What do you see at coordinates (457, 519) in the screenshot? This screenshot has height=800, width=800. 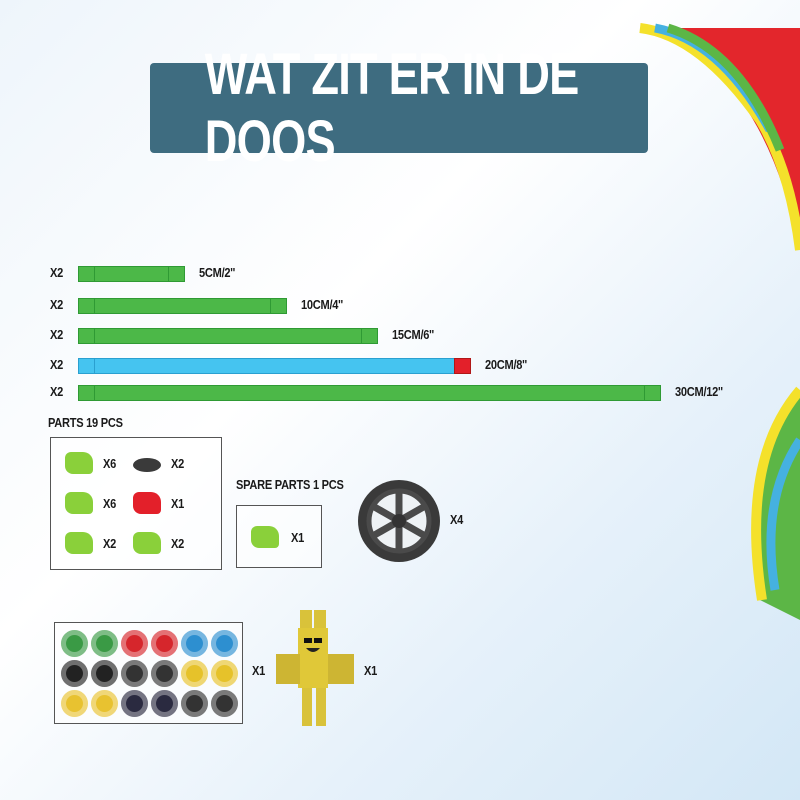 I see `wheel-qty: X4` at bounding box center [457, 519].